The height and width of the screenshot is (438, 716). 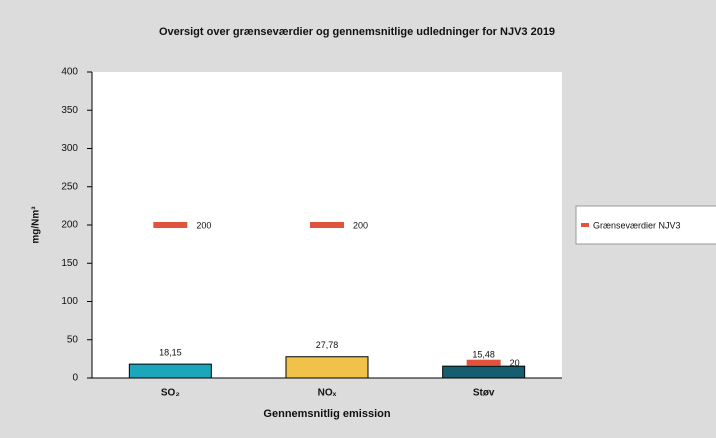 I want to click on y-tick-label: 250, so click(x=69, y=186).